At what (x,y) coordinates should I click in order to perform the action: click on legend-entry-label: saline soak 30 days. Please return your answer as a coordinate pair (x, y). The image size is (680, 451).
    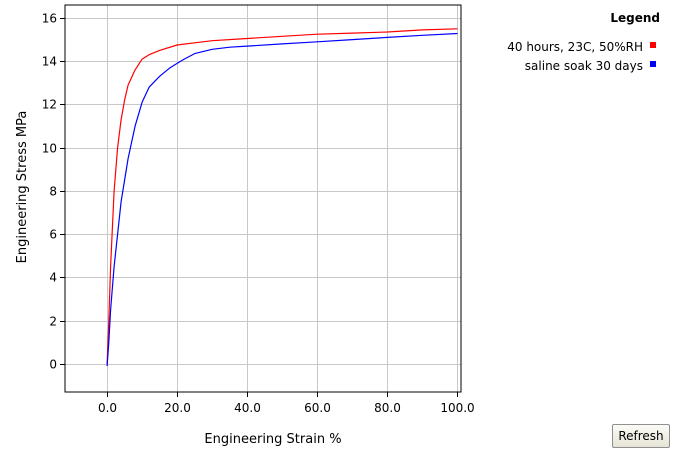
    Looking at the image, I should click on (584, 66).